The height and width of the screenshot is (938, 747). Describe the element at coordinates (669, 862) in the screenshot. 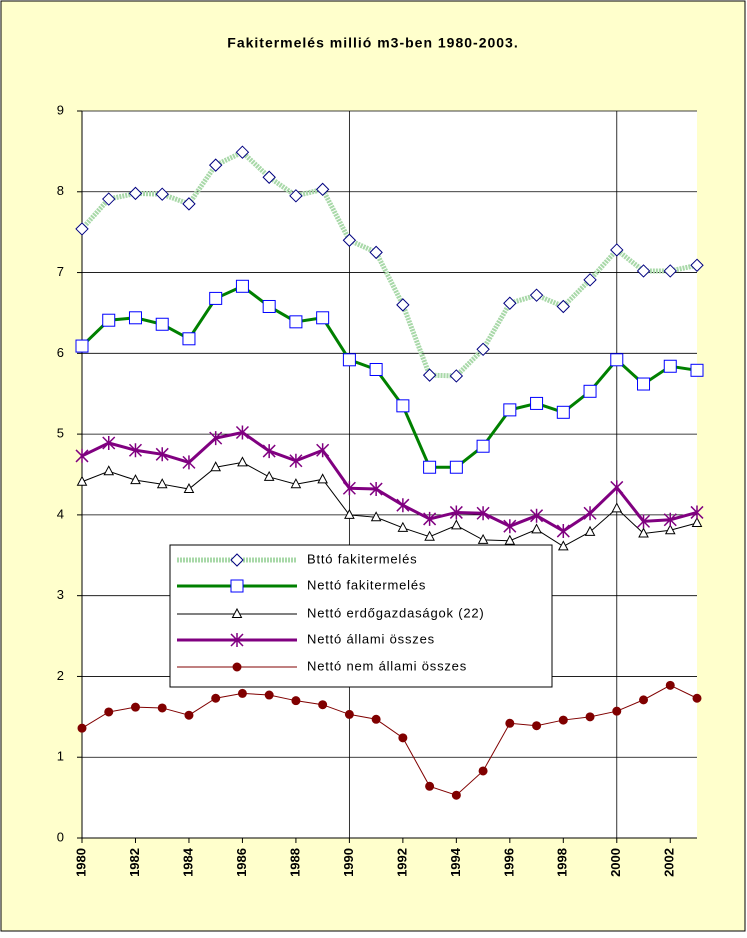

I see `x-tick-label: 2002` at that location.